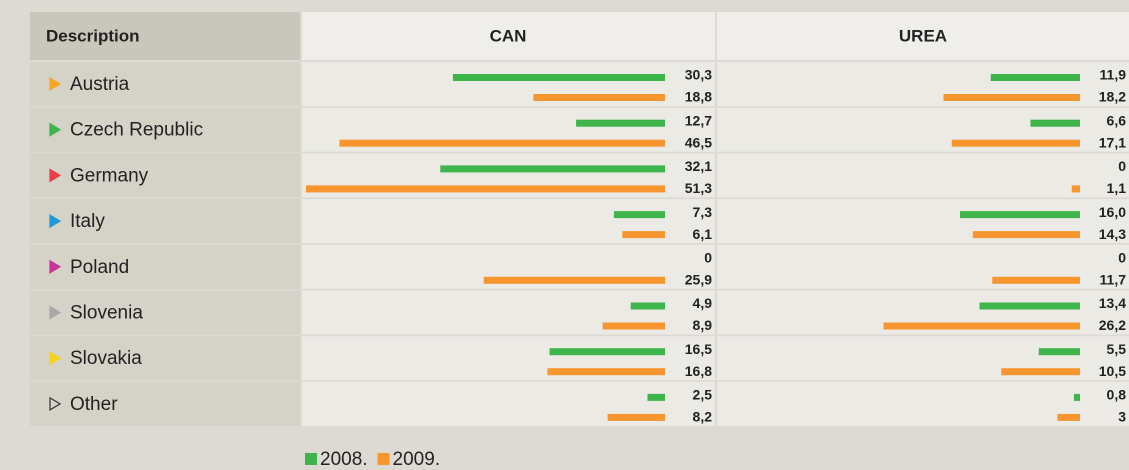 Image resolution: width=1129 pixels, height=470 pixels. I want to click on value-label: 14,3, so click(1112, 234).